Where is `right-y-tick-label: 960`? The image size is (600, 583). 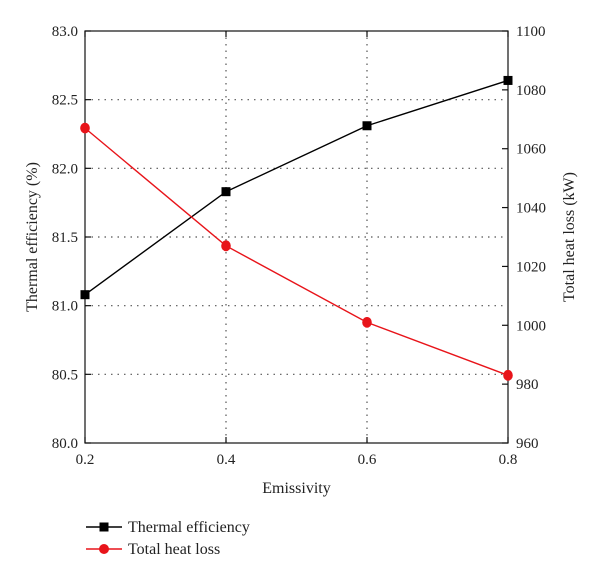
right-y-tick-label: 960 is located at coordinates (527, 444).